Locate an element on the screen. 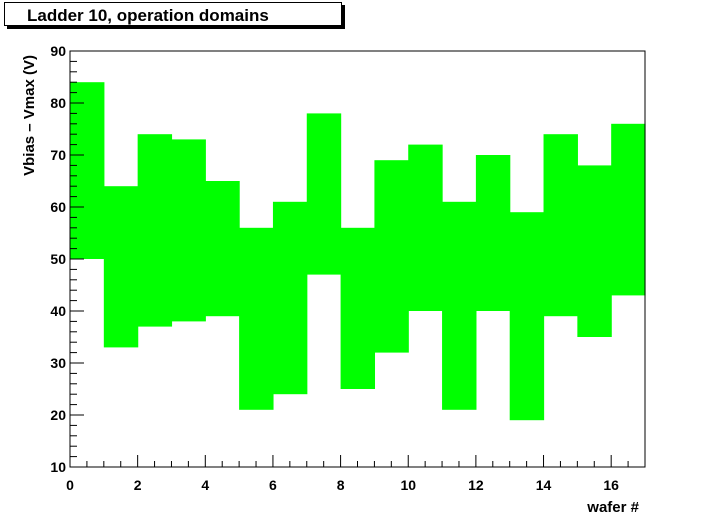 Image resolution: width=717 pixels, height=519 pixels. y-tick-label: 40 is located at coordinates (58, 311).